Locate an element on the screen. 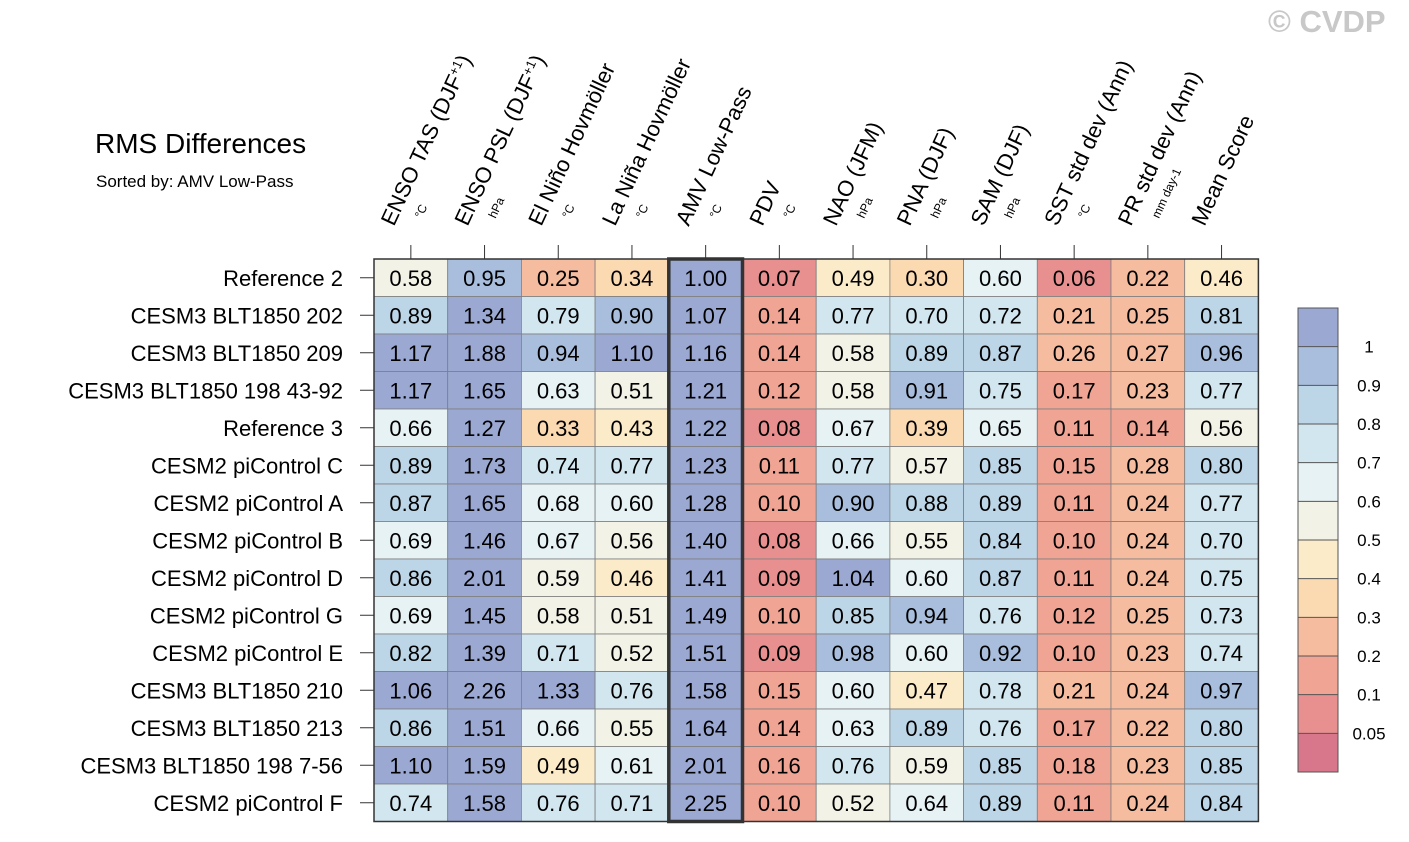 Image resolution: width=1409 pixels, height=842 pixels. cell-value: 1.34 is located at coordinates (484, 315).